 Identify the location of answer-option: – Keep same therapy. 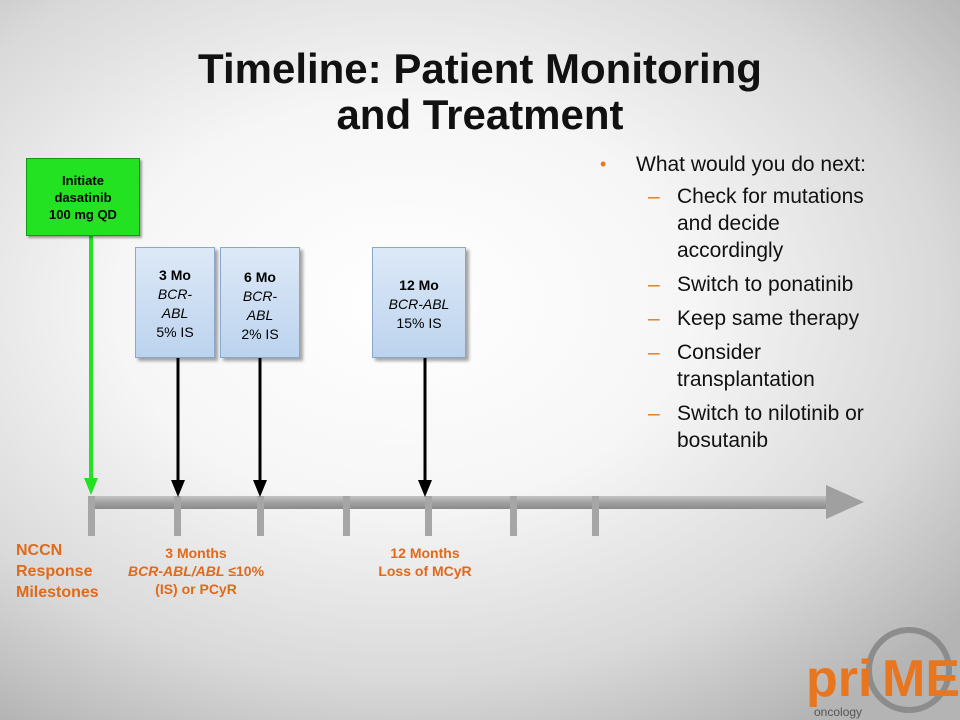
(770, 318).